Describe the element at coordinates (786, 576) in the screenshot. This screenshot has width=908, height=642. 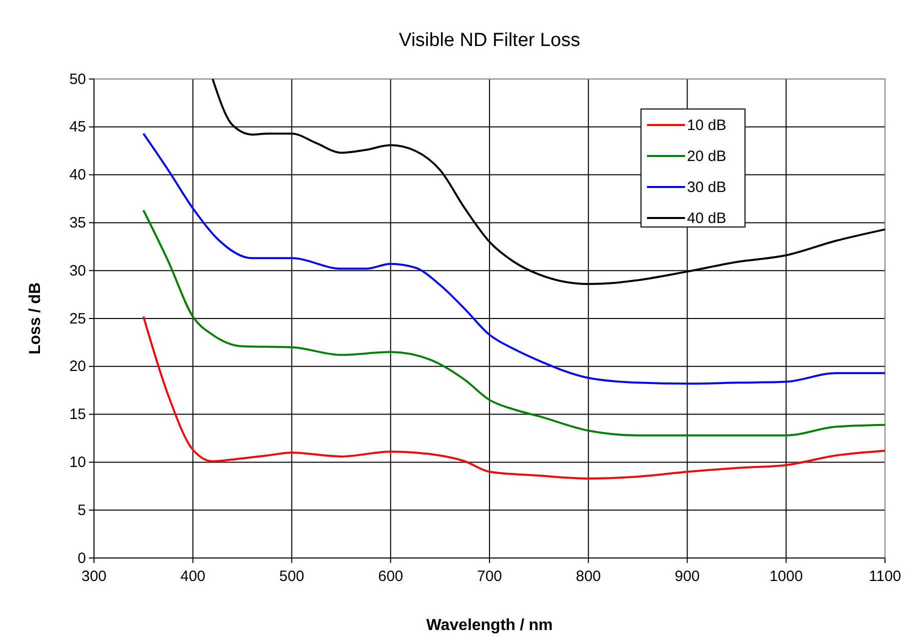
I see `x-tick-label: 1000` at that location.